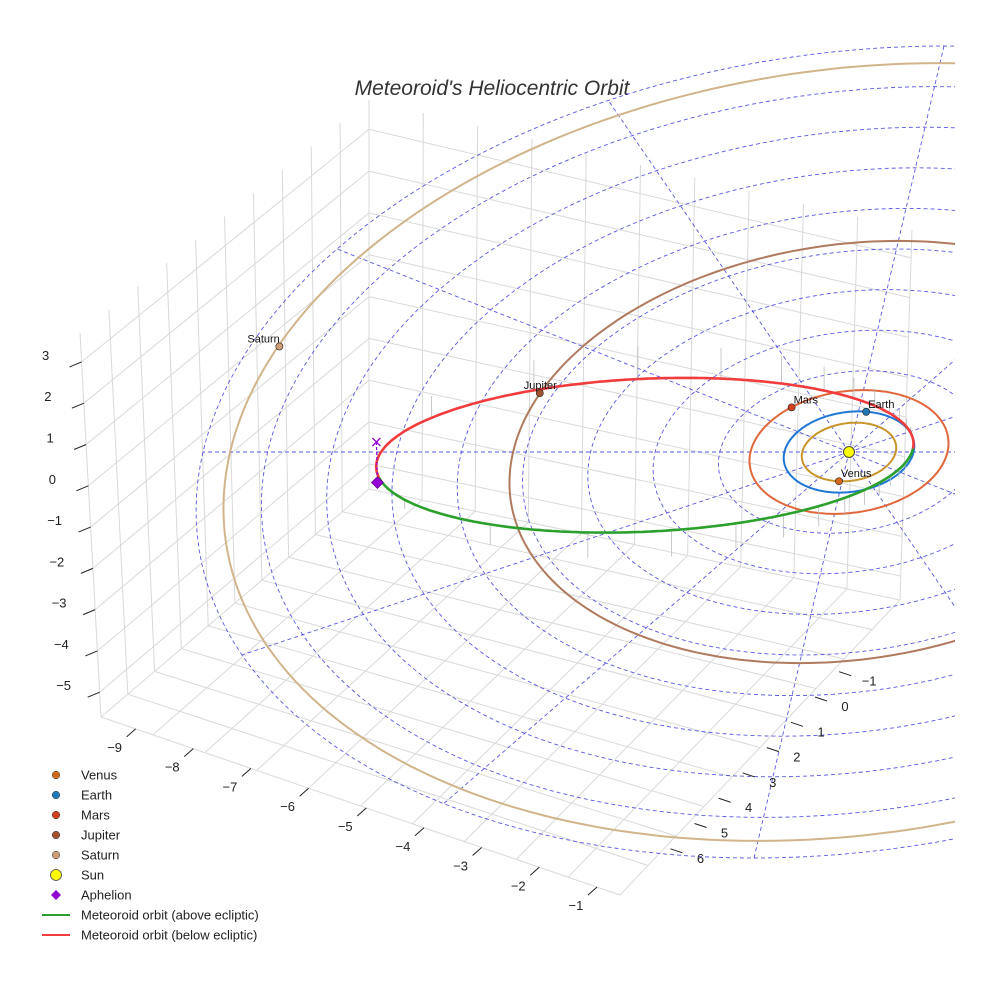  Describe the element at coordinates (56, 895) in the screenshot. I see `legend-diamond-swatch` at that location.